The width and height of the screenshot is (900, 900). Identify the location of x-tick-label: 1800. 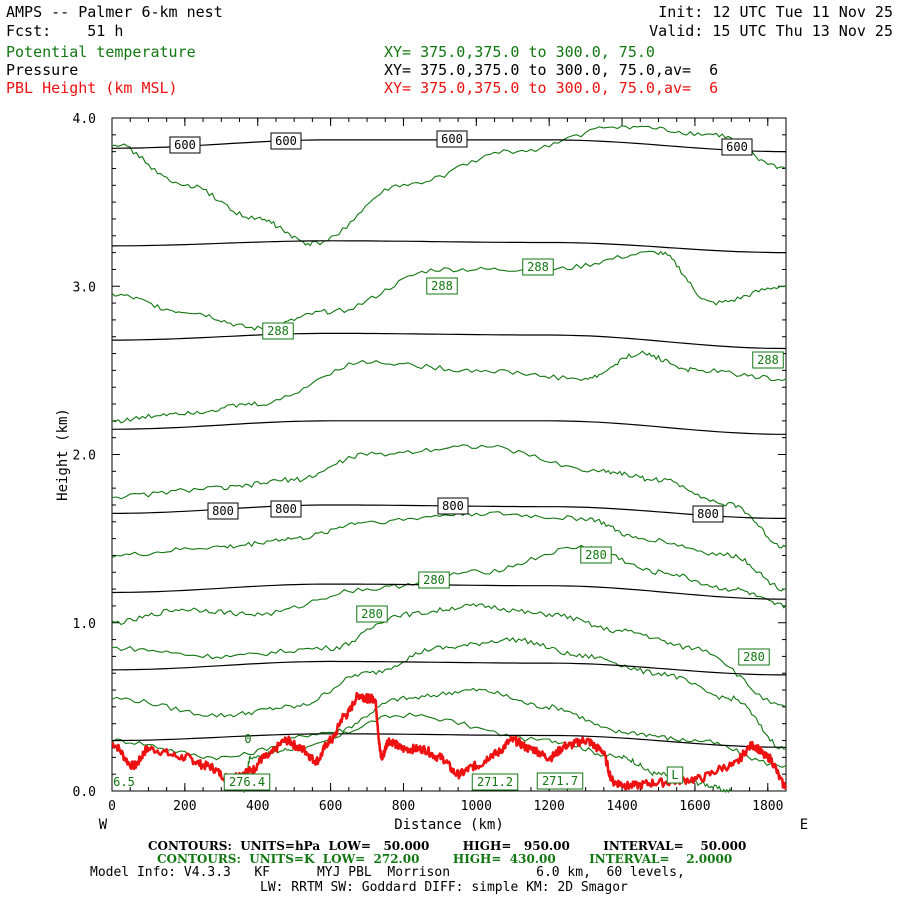
(767, 806).